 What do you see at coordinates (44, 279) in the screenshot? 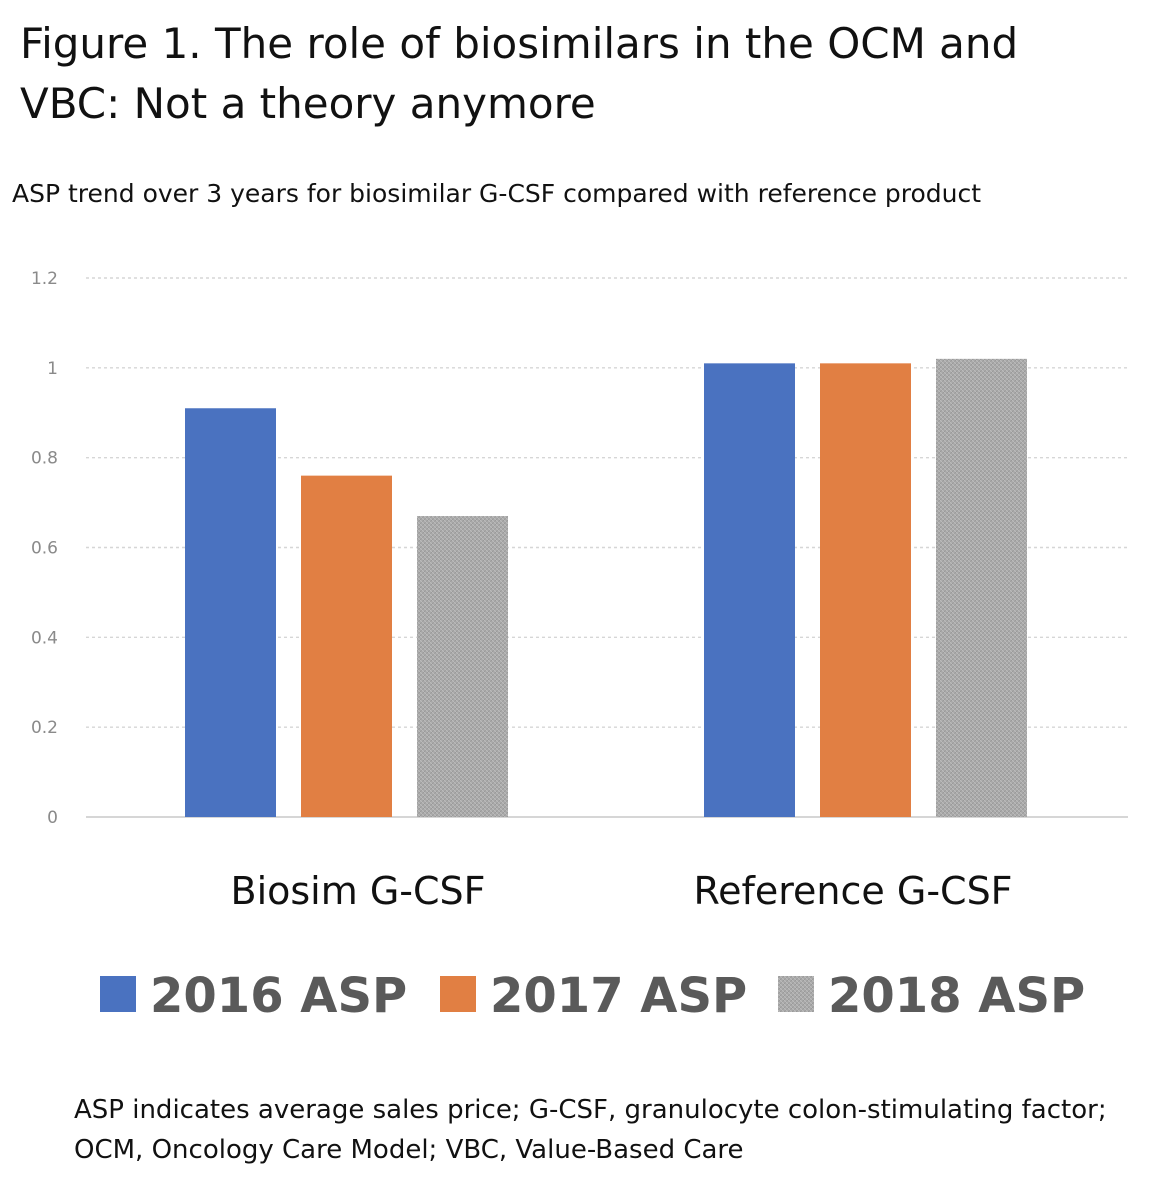
I see `y-tick-label: 1.2` at bounding box center [44, 279].